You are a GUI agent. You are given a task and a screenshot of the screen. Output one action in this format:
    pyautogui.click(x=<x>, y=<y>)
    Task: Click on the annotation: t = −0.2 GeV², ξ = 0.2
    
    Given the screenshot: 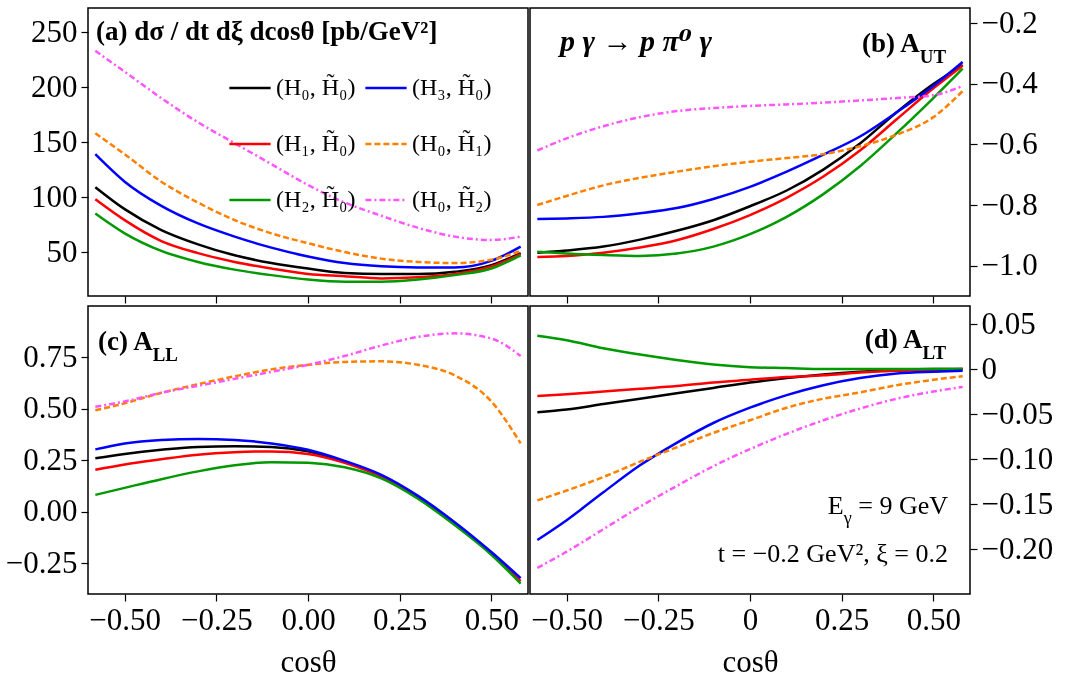 What is the action you would take?
    pyautogui.click(x=832, y=553)
    